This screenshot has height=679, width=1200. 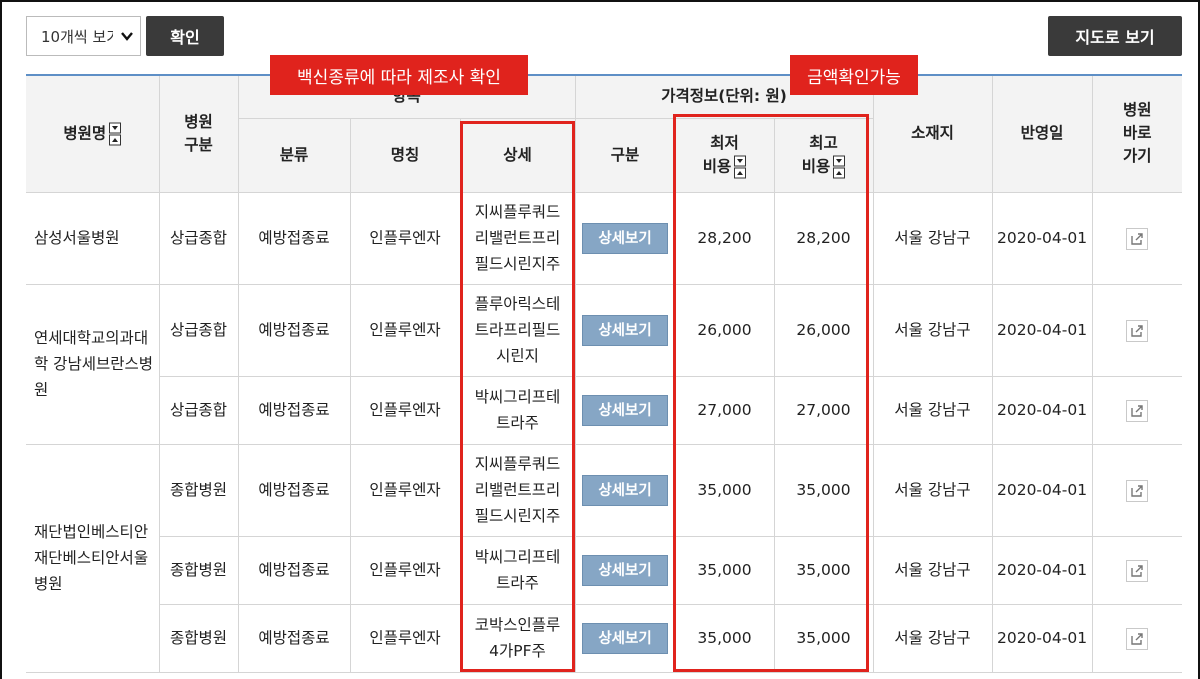 What do you see at coordinates (1137, 133) in the screenshot?
I see `header-go-hospital: 병원 바로 가기` at bounding box center [1137, 133].